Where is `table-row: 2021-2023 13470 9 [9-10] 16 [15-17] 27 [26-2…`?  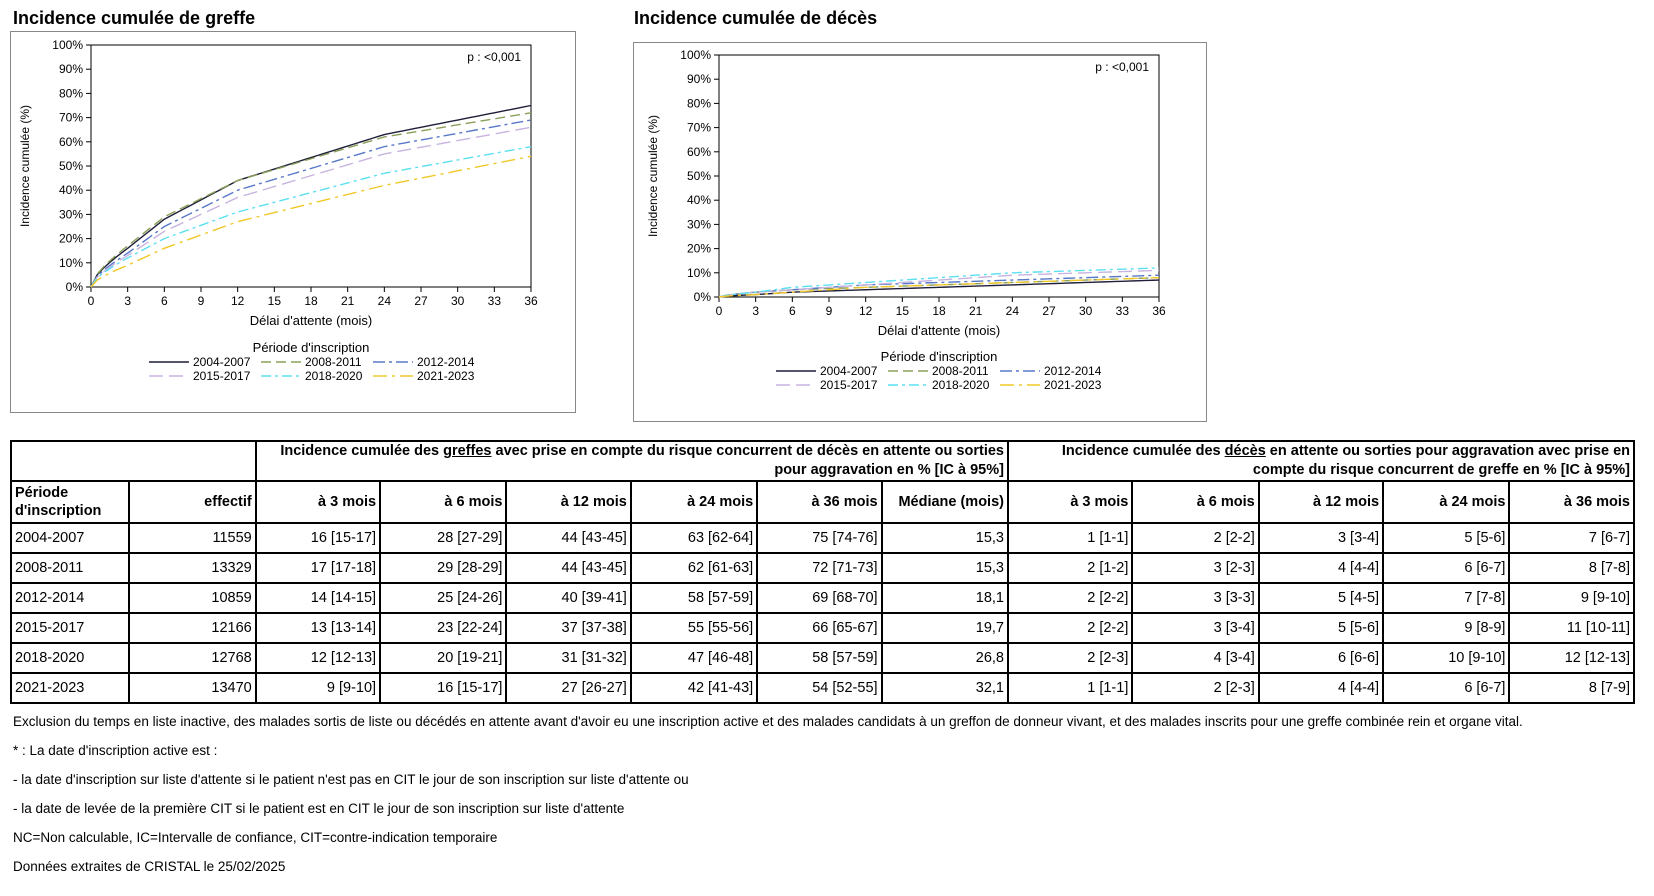 table-row: 2021-2023 13470 9 [9-10] 16 [15-17] 27 [26-2… is located at coordinates (822, 688).